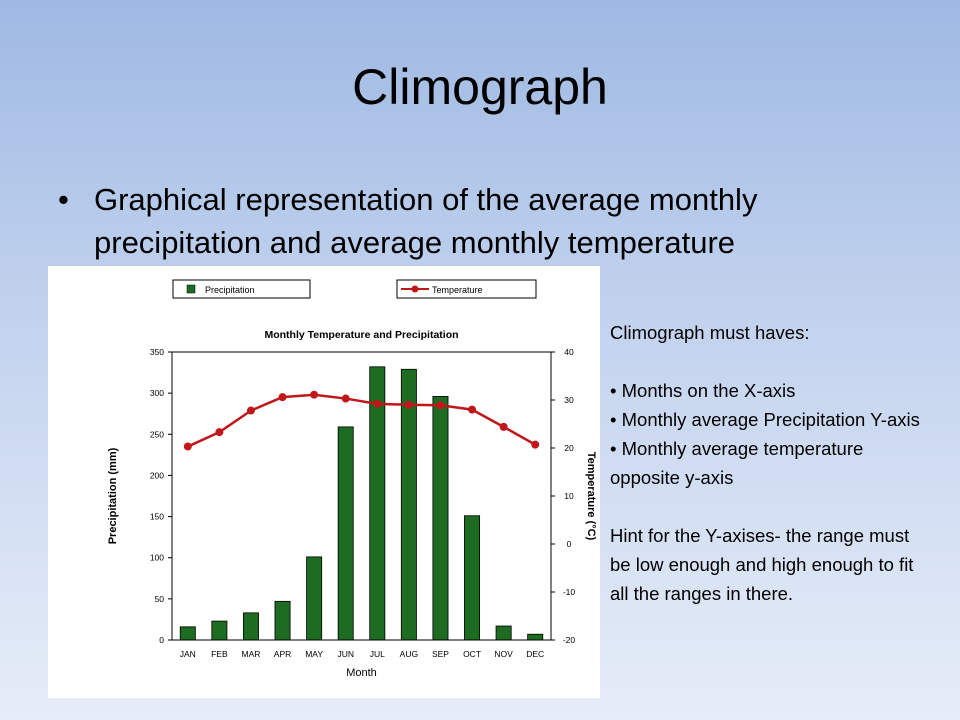 The image size is (960, 720). What do you see at coordinates (708, 390) in the screenshot?
I see `notes-item-text: Months on the X-axis` at bounding box center [708, 390].